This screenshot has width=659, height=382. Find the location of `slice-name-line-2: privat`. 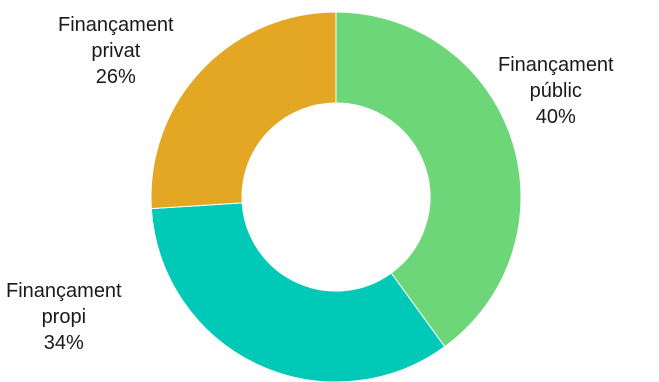

slice-name-line-2: privat is located at coordinates (116, 51).